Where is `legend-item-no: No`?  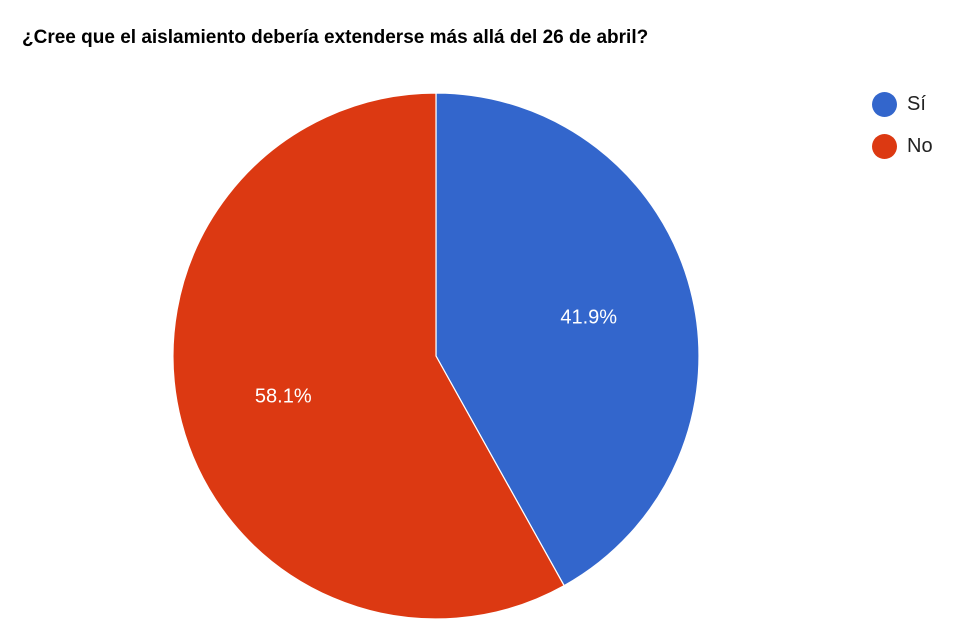
legend-item-no: No is located at coordinates (902, 146).